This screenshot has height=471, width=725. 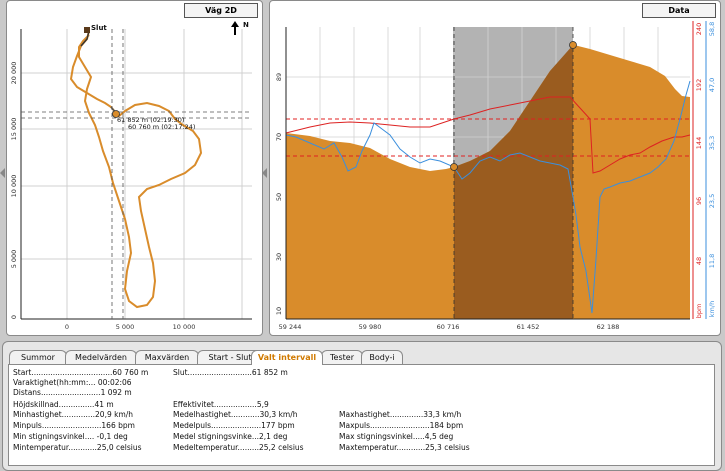 I want to click on stat-medelpuls: Medelpuls.....................177 bpm, so click(x=234, y=425).